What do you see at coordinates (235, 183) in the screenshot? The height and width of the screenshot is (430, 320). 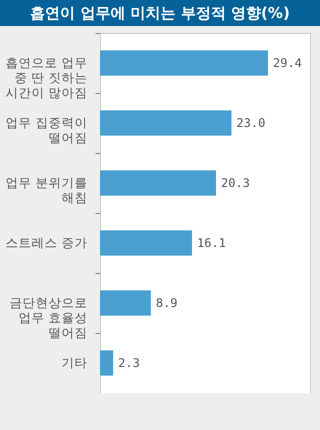 I see `data-label: 20.3` at bounding box center [235, 183].